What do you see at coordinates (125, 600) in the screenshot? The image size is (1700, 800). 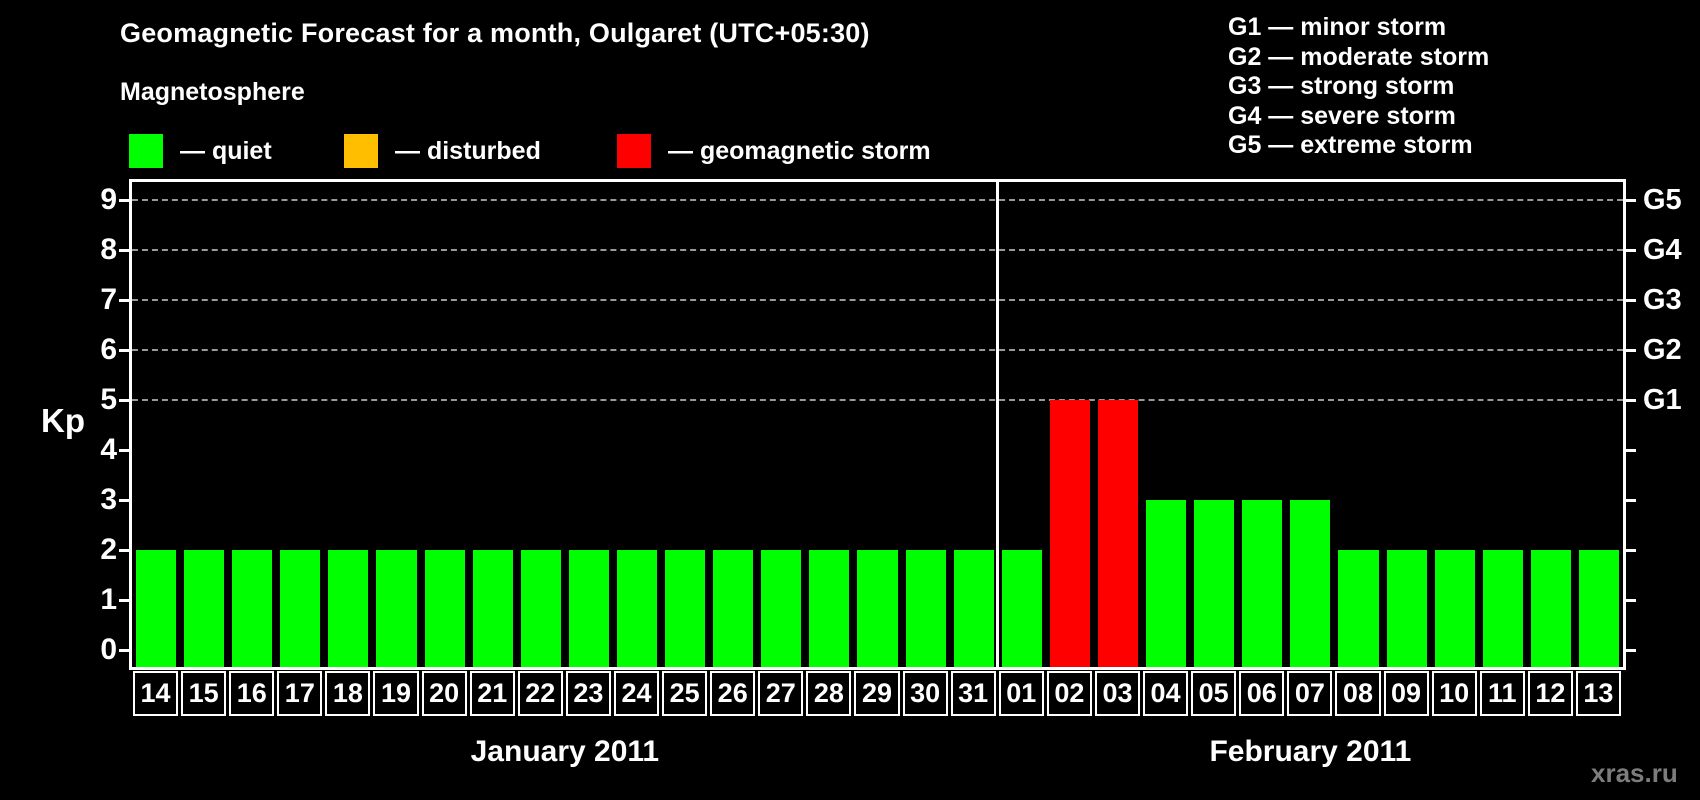 I see `left-tick-kp1` at bounding box center [125, 600].